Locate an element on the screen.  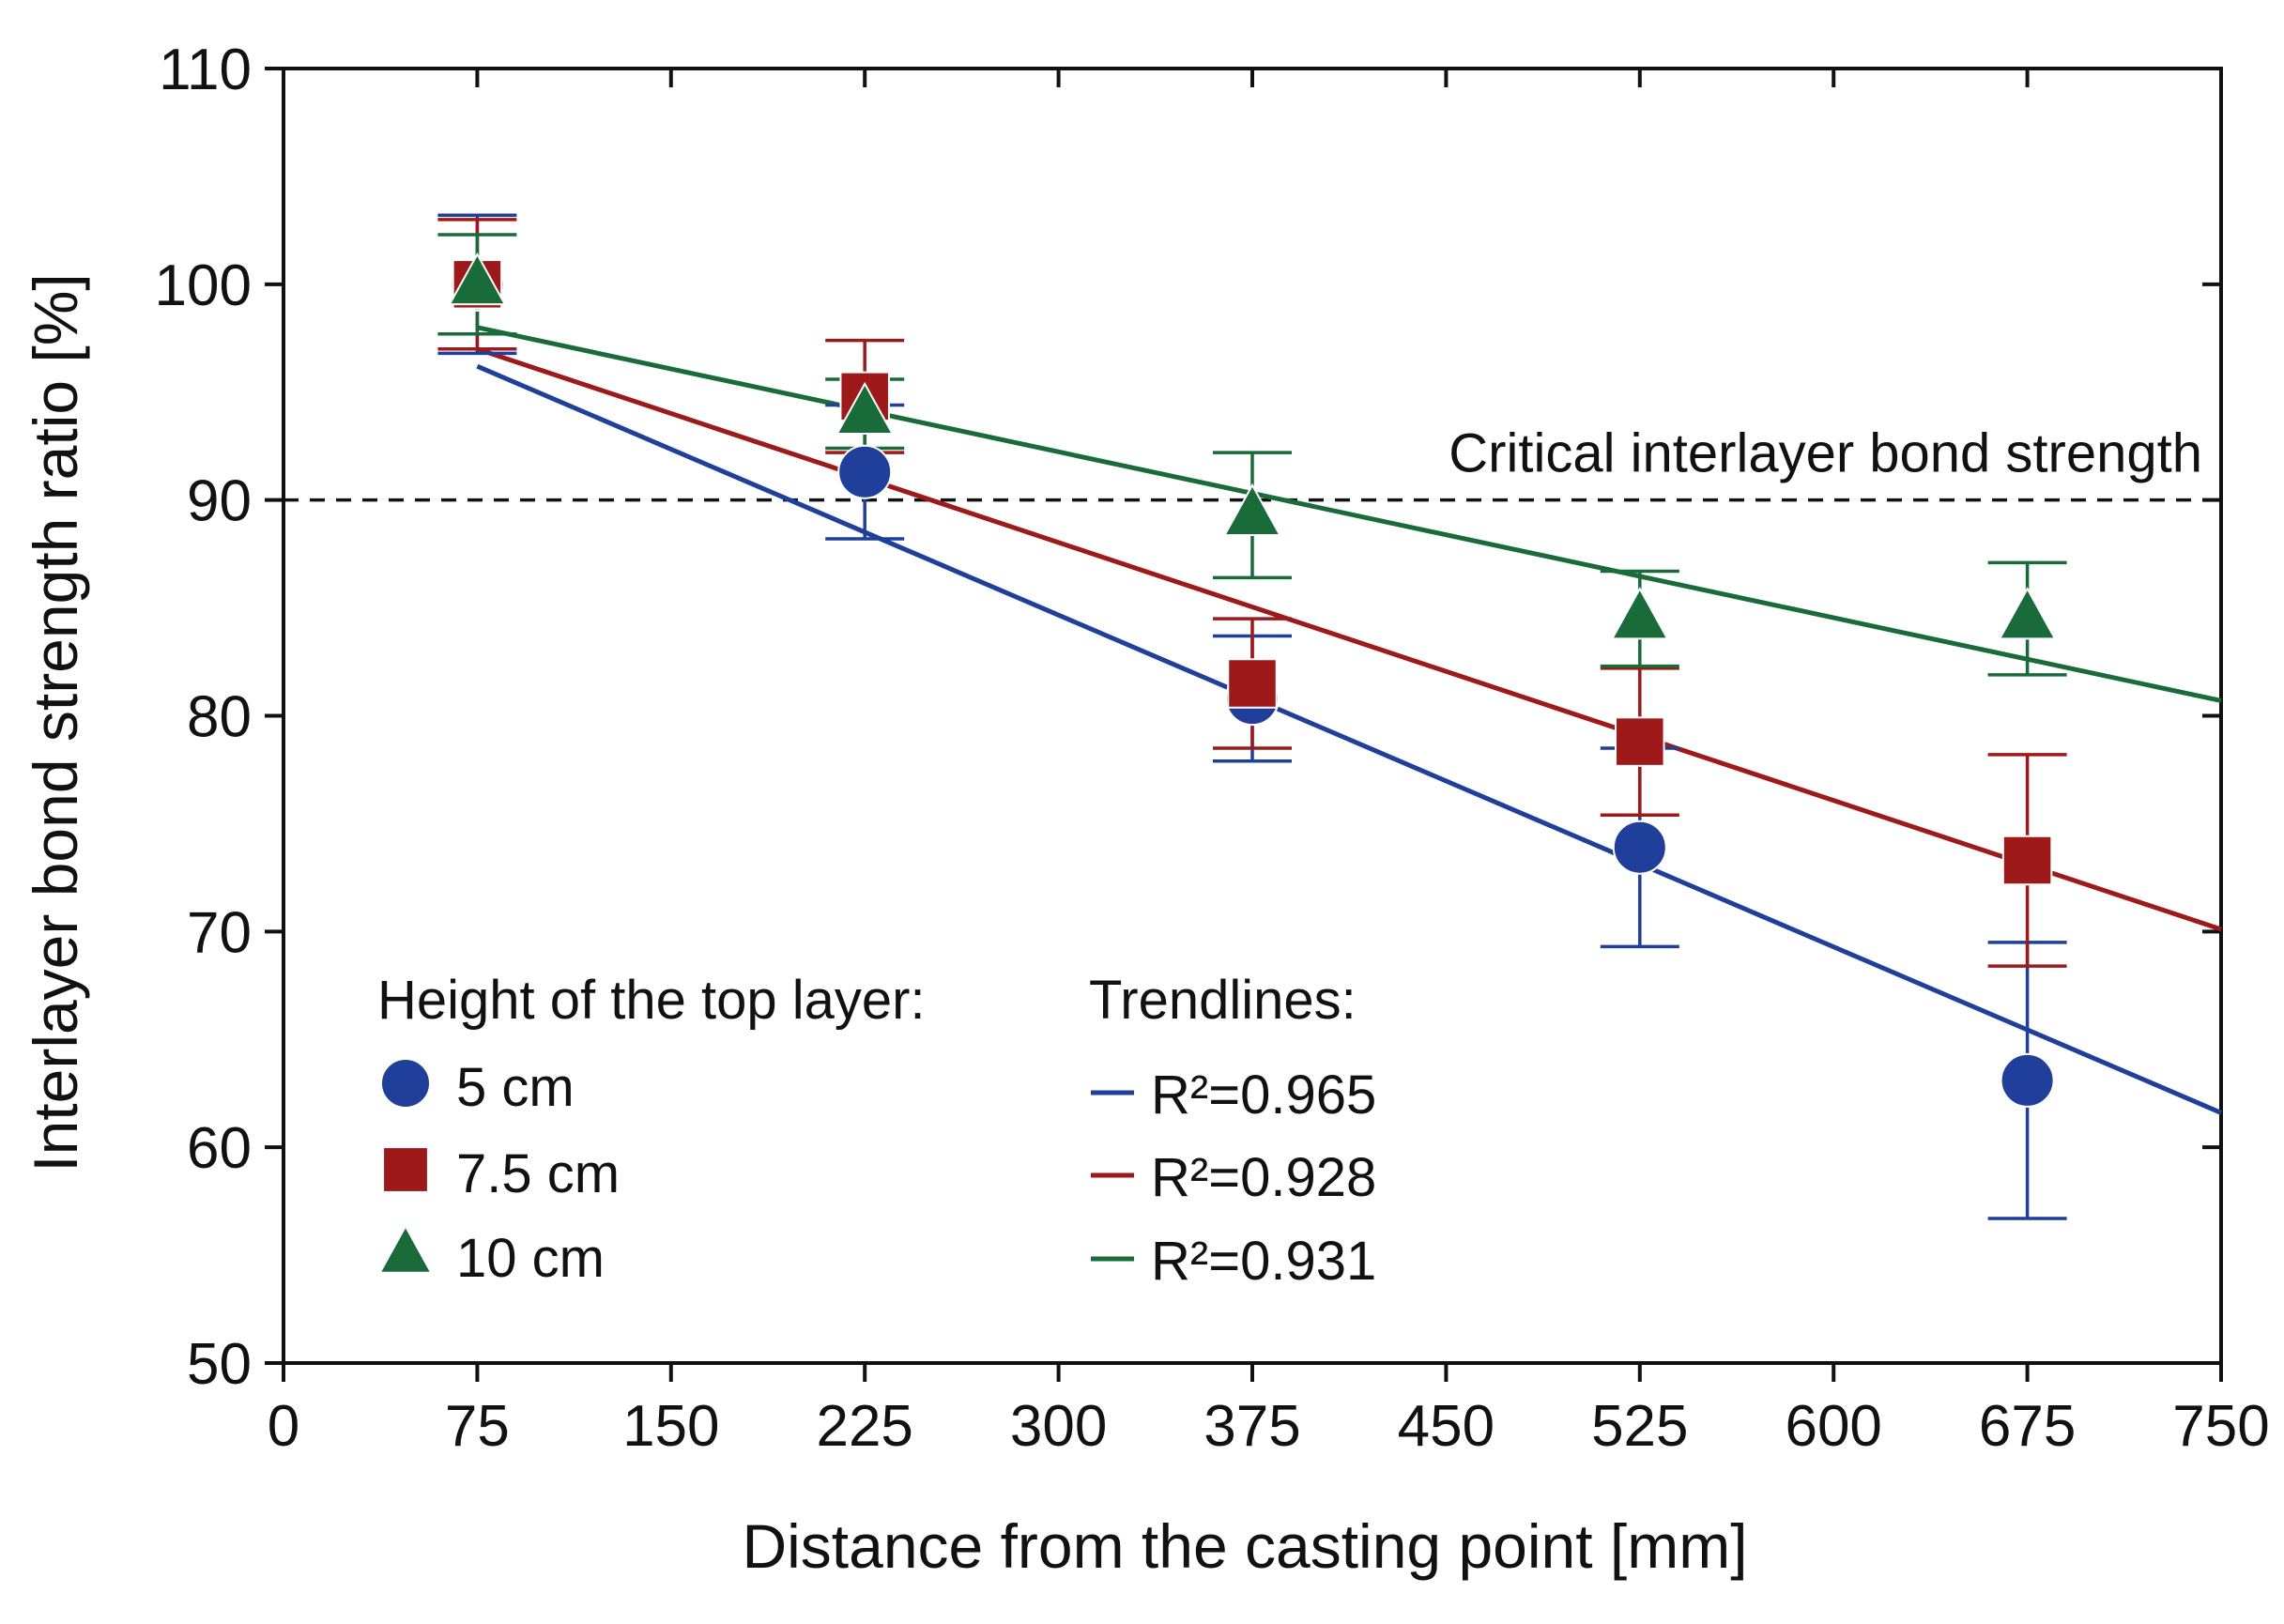
x-tick-label: 150 is located at coordinates (670, 1426).